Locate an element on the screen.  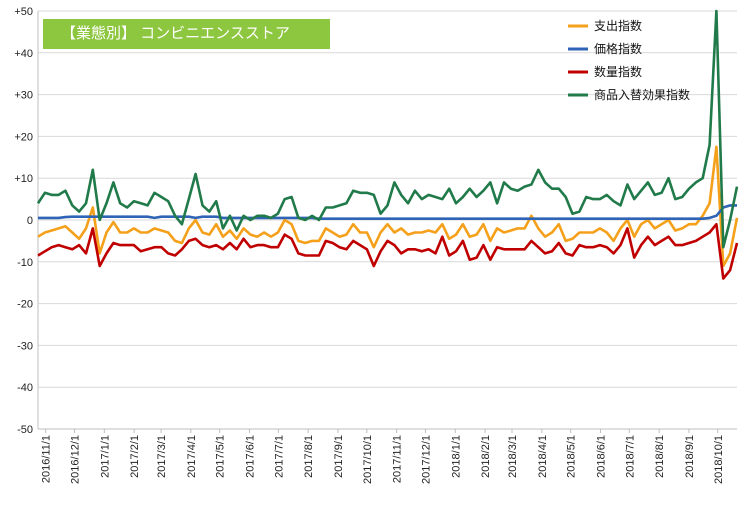
x-tick-label: 2018/8/1 is located at coordinates (660, 456).